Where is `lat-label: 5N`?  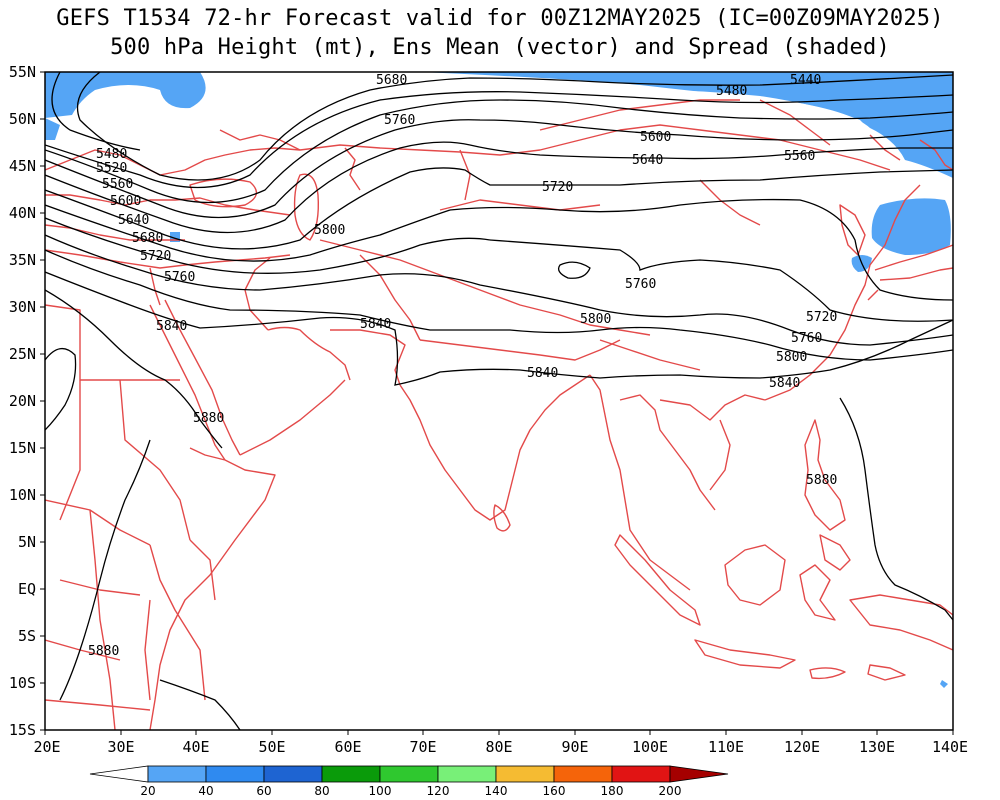 lat-label: 5N is located at coordinates (27, 542).